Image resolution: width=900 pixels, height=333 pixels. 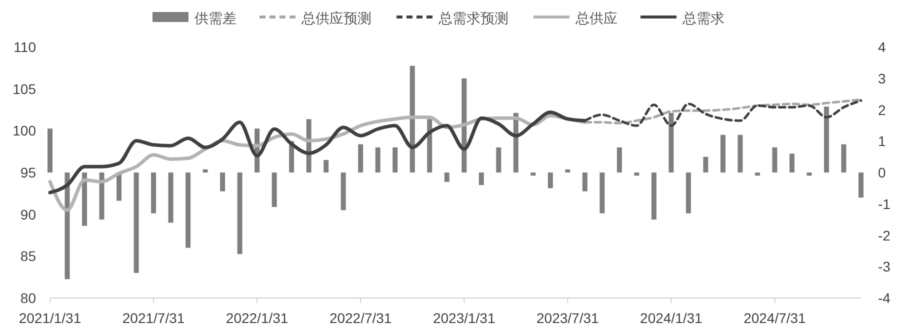 I want to click on x-tick-label: 2021/1/31, so click(x=50, y=318).